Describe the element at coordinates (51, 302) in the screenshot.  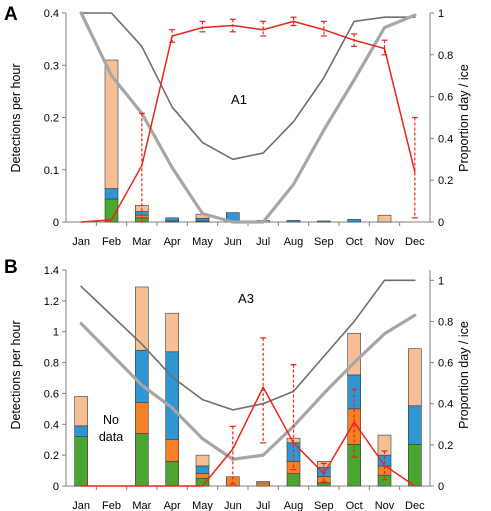
I see `y-tick-label-b: 1.2` at that location.